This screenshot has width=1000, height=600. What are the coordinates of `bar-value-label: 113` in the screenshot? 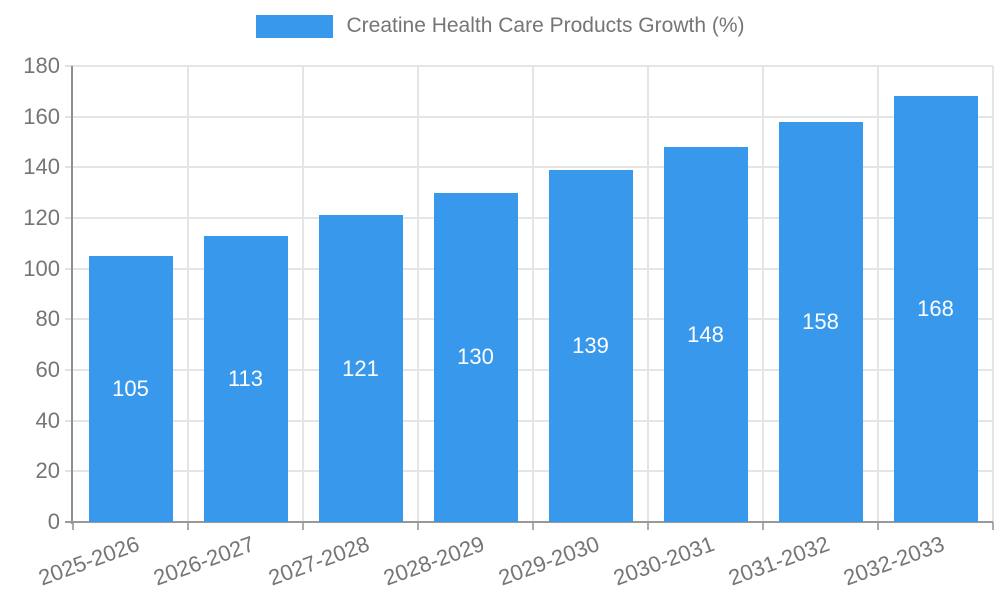 It's located at (245, 378).